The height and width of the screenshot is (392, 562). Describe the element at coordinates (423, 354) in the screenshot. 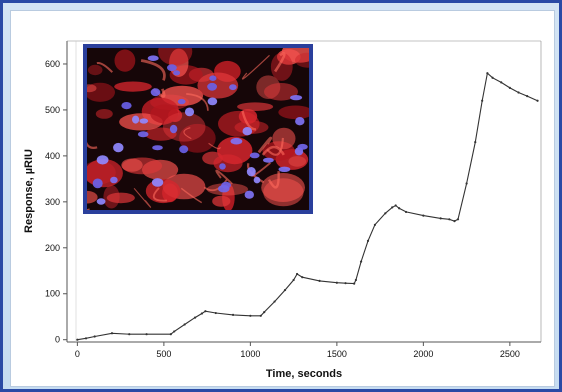

I see `x-tick-label: 2000` at that location.